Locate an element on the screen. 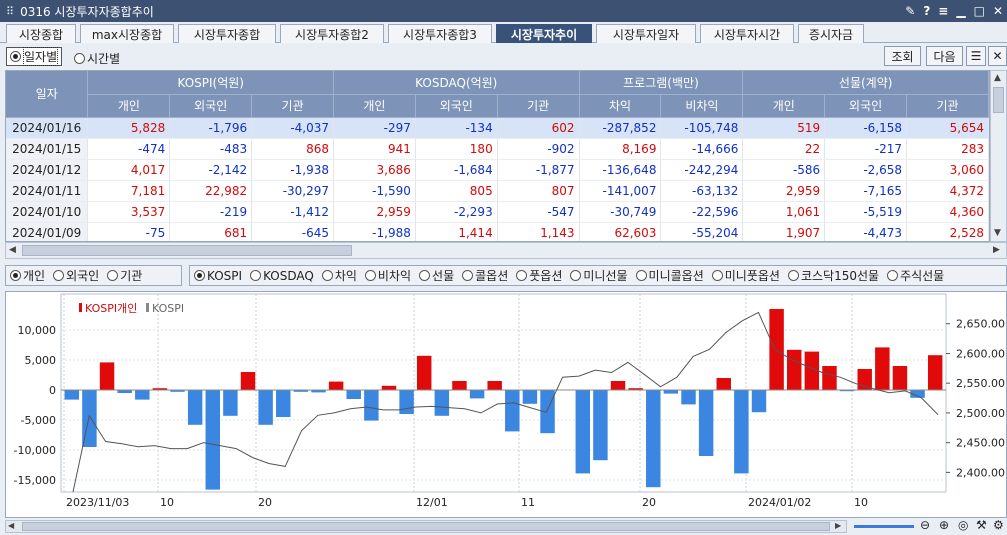 This screenshot has width=1007, height=535. chart-bottom-bar: ◀ ▶ ⊖ ⊕ ◎ ⚒ ⚙ is located at coordinates (503, 526).